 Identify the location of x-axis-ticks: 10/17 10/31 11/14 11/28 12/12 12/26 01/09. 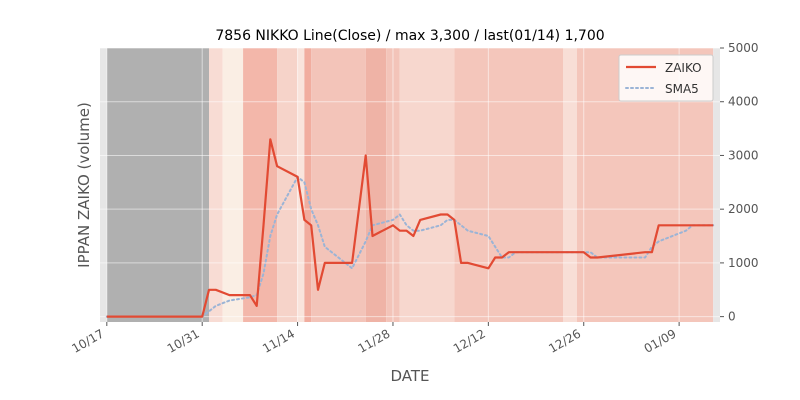
(374, 339).